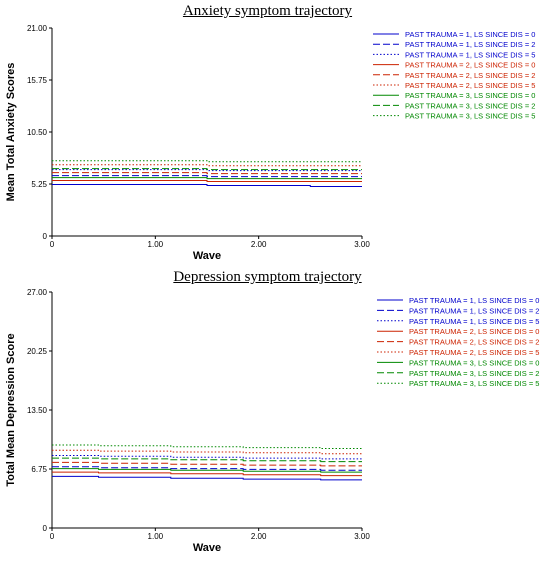 The image size is (550, 561). Describe the element at coordinates (474, 373) in the screenshot. I see `chart1-legend-label-7: PAST TRAUMA = 3, LS SINCE DIS = 2` at that location.